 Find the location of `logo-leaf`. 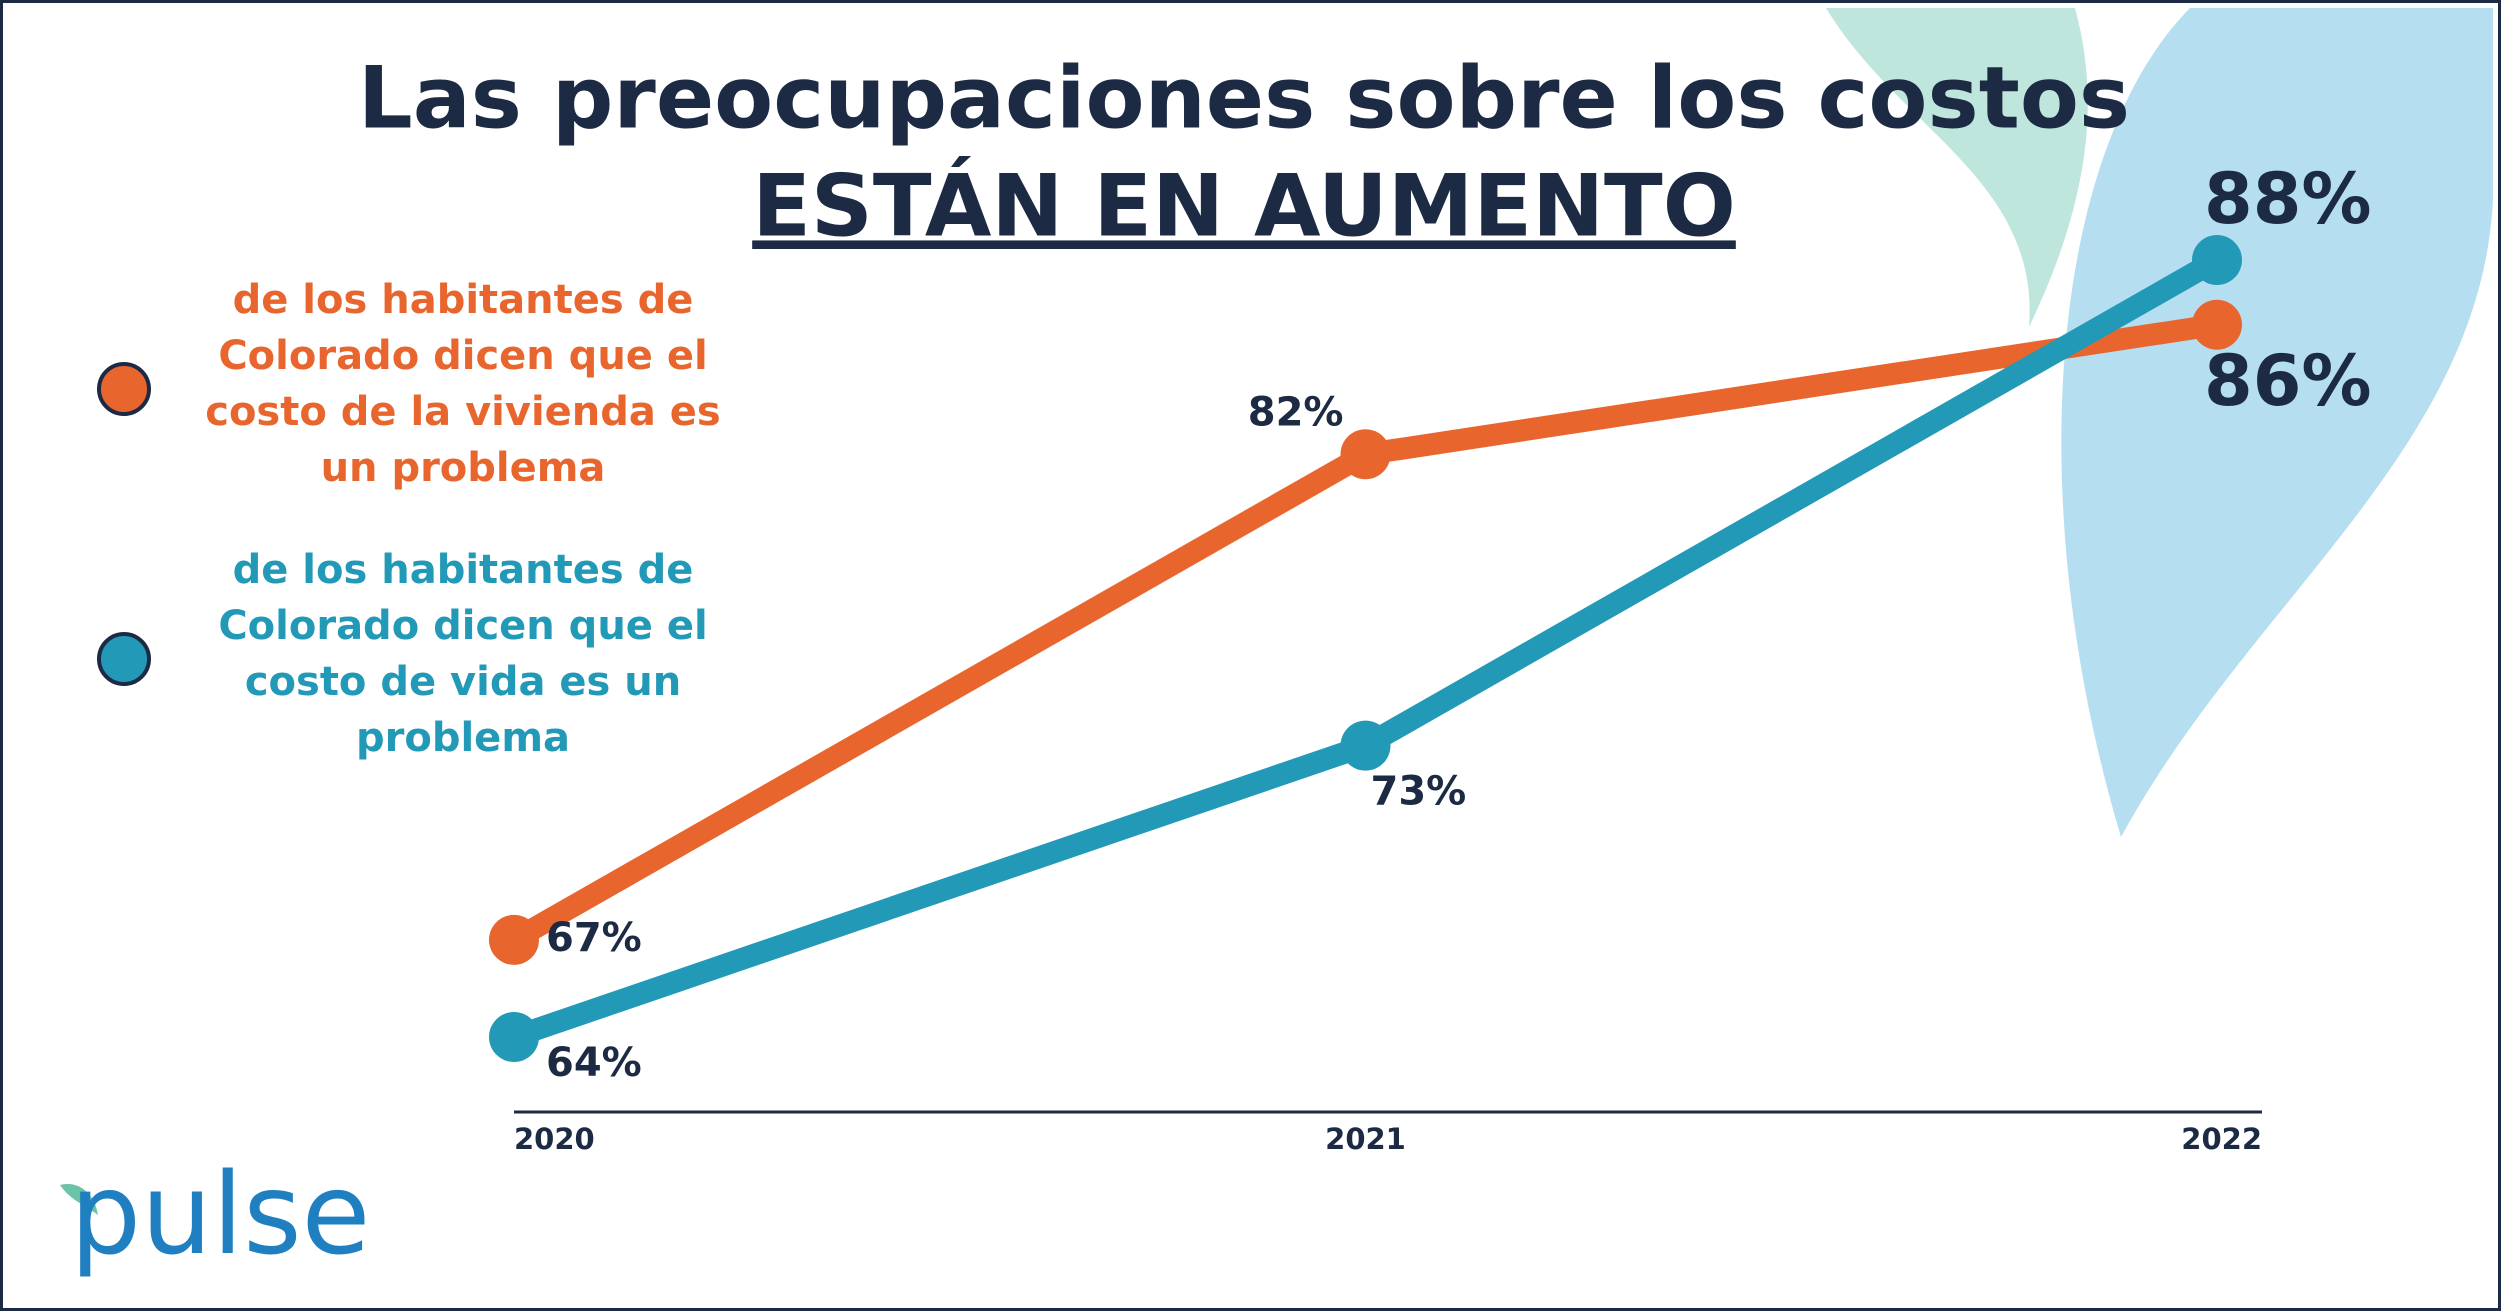

logo-leaf is located at coordinates (79, 1199).